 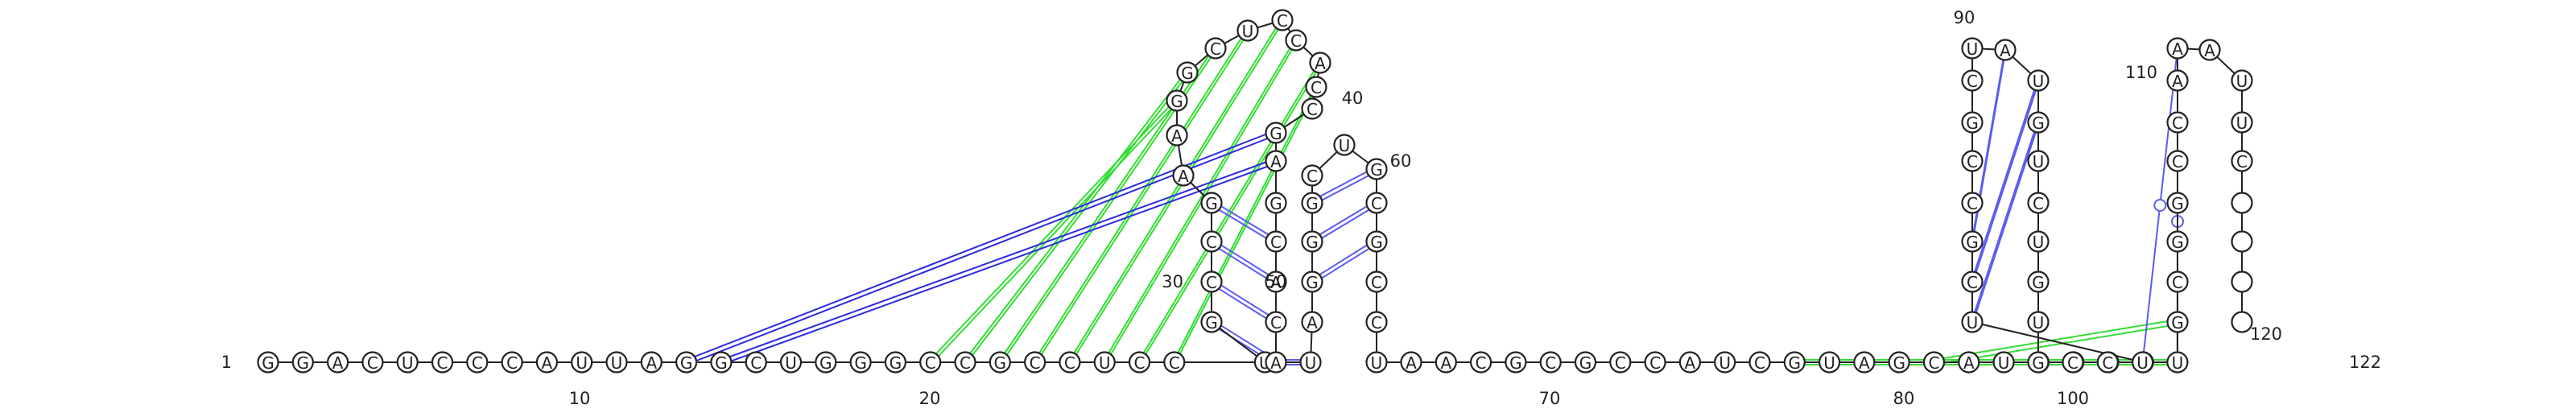 What do you see at coordinates (1172, 281) in the screenshot?
I see `position-label: 30` at bounding box center [1172, 281].